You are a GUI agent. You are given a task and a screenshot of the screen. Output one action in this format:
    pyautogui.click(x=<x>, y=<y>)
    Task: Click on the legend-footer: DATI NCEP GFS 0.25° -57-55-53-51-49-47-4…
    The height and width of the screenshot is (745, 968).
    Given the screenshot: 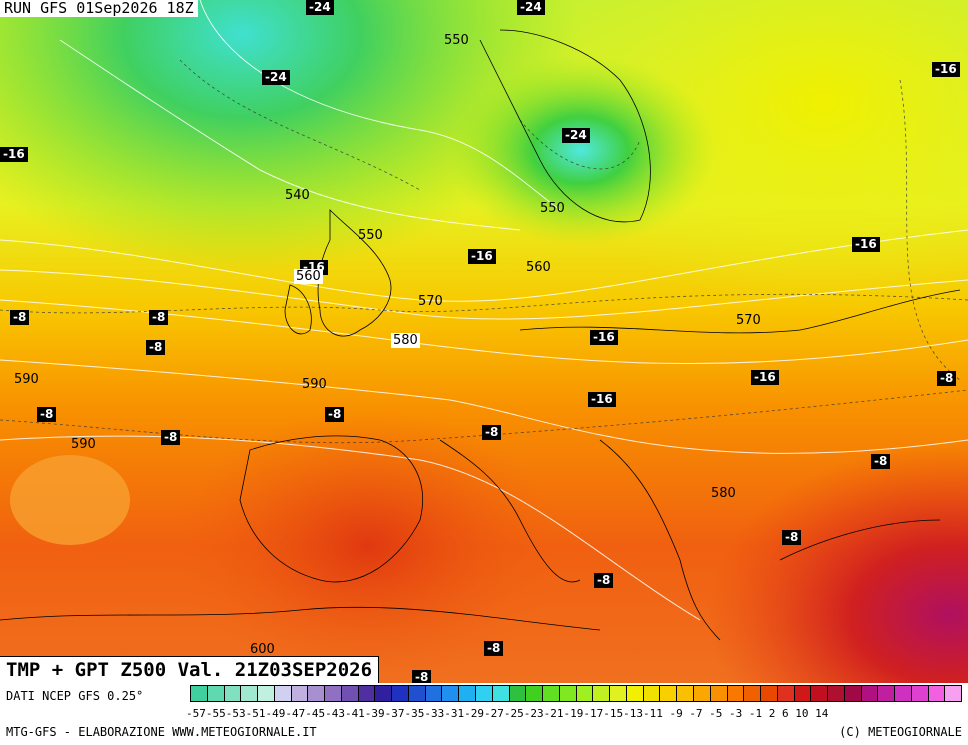 What is the action you would take?
    pyautogui.click(x=484, y=714)
    